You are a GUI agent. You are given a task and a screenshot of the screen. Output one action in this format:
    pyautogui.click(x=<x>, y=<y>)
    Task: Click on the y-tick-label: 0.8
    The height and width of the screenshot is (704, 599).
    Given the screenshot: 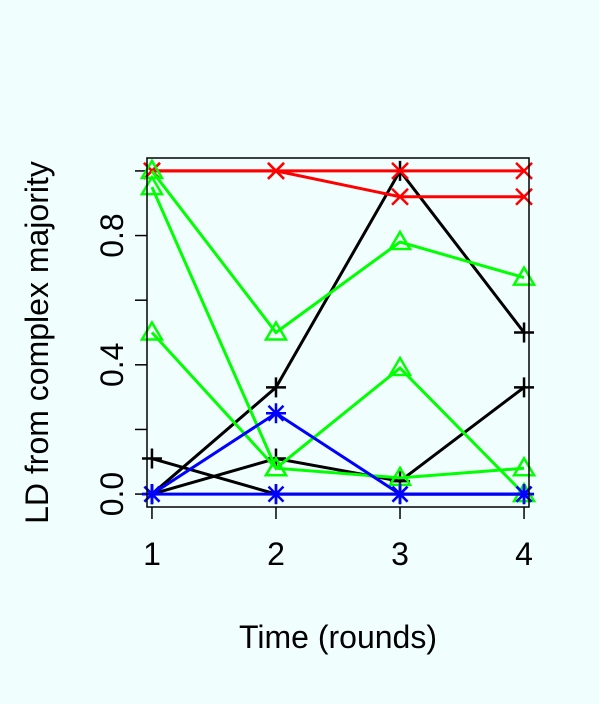 What is the action you would take?
    pyautogui.click(x=112, y=235)
    